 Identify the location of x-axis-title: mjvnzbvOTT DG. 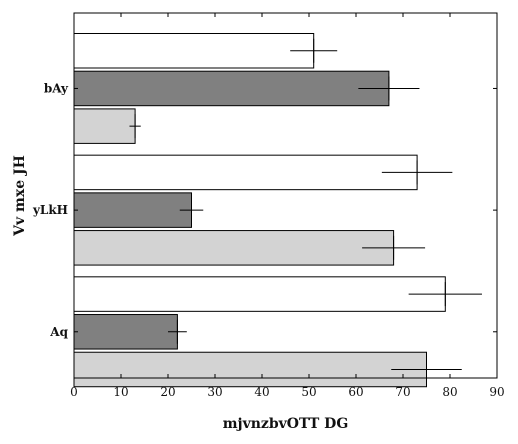
(286, 424).